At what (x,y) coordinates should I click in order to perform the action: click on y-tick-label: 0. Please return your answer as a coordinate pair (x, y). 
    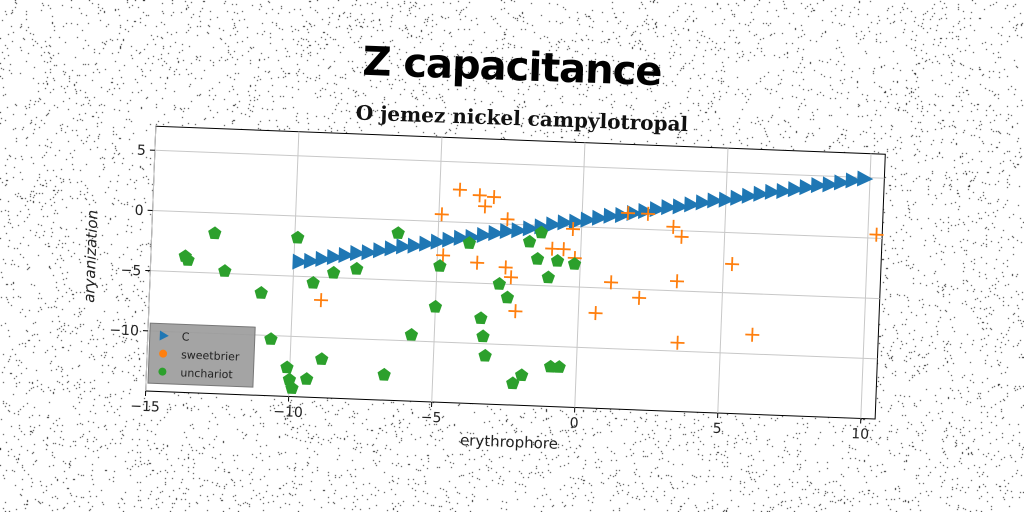
    Looking at the image, I should click on (139, 211).